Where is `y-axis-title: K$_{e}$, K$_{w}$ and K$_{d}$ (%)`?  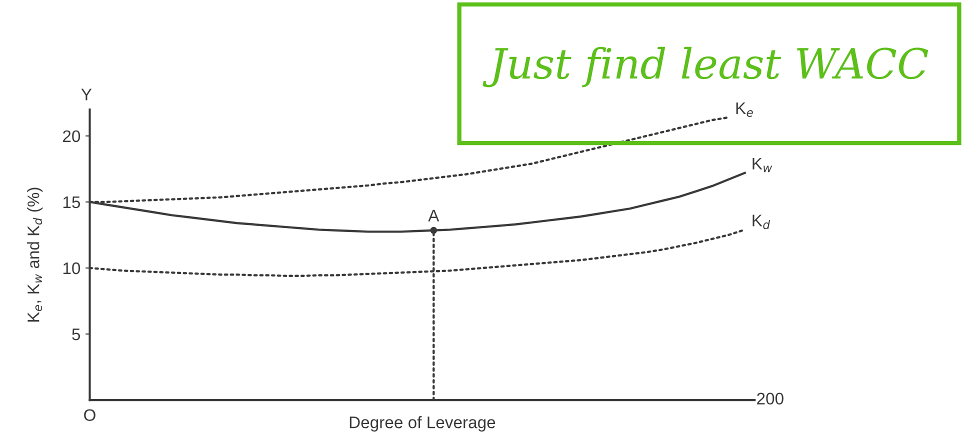
y-axis-title: K$_{e}$, K$_{w}$ and K$_{d}$ (%) is located at coordinates (35, 255).